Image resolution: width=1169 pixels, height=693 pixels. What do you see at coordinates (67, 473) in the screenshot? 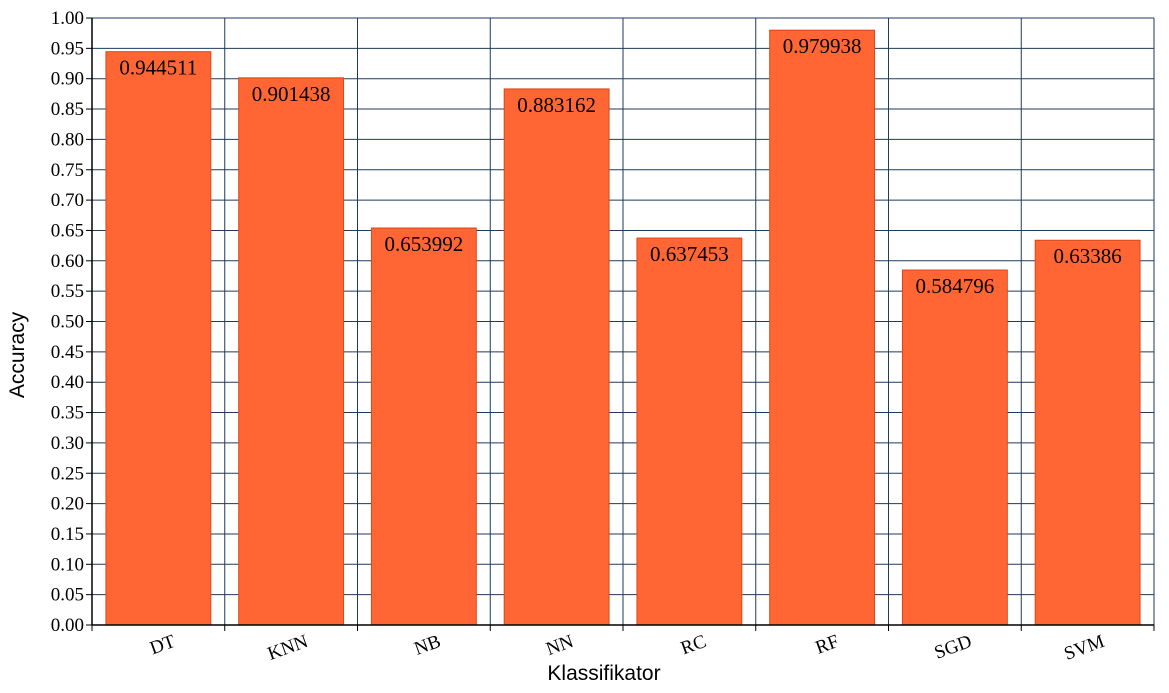
I see `y-tick-label: 0.25` at bounding box center [67, 473].